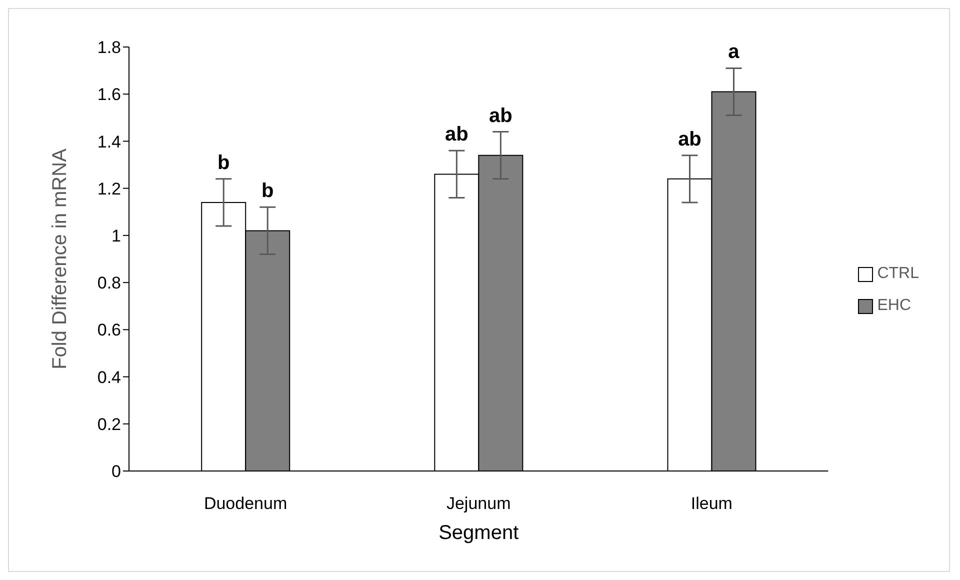  What do you see at coordinates (60, 259) in the screenshot?
I see `y-axis-title: Fold Difference in mRNA` at bounding box center [60, 259].